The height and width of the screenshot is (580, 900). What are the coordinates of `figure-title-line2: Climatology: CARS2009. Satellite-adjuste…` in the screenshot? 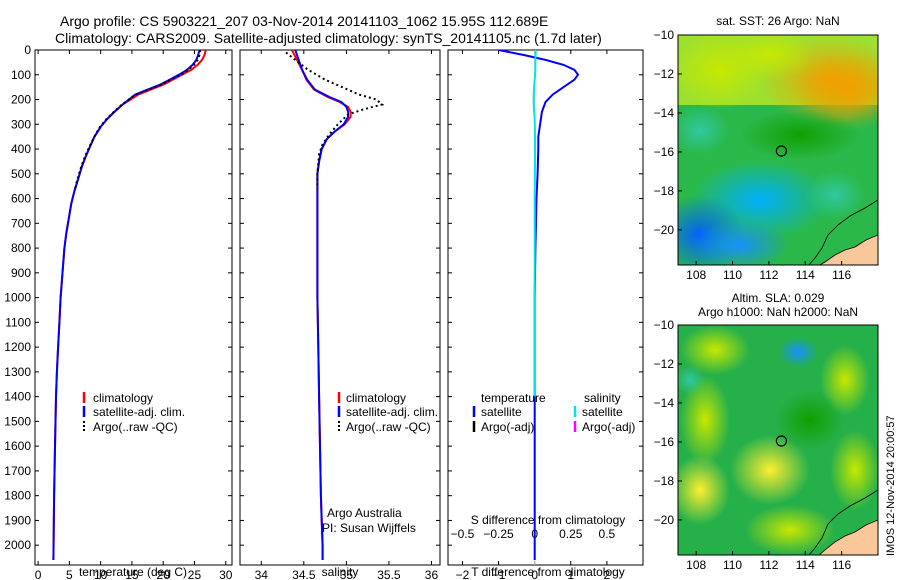 It's located at (328, 38).